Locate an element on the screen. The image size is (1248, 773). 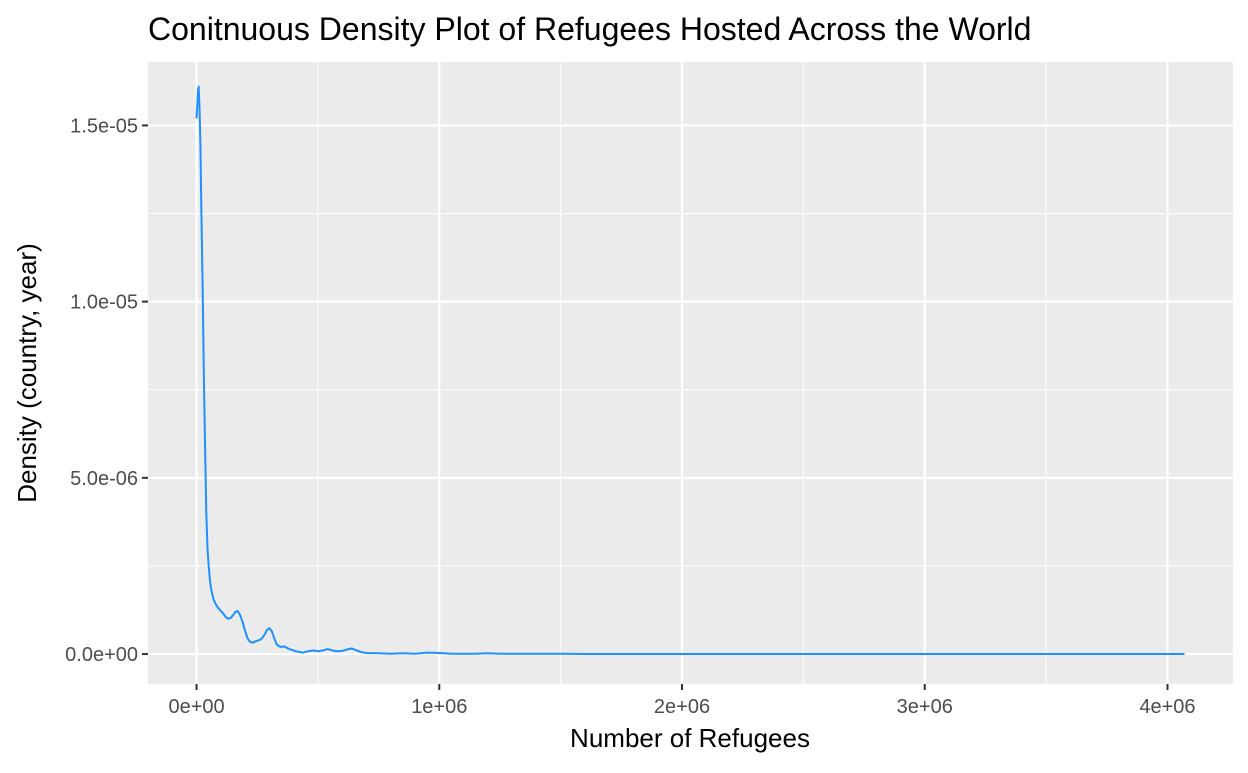
x-tick-label: 0e+00 is located at coordinates (196, 707).